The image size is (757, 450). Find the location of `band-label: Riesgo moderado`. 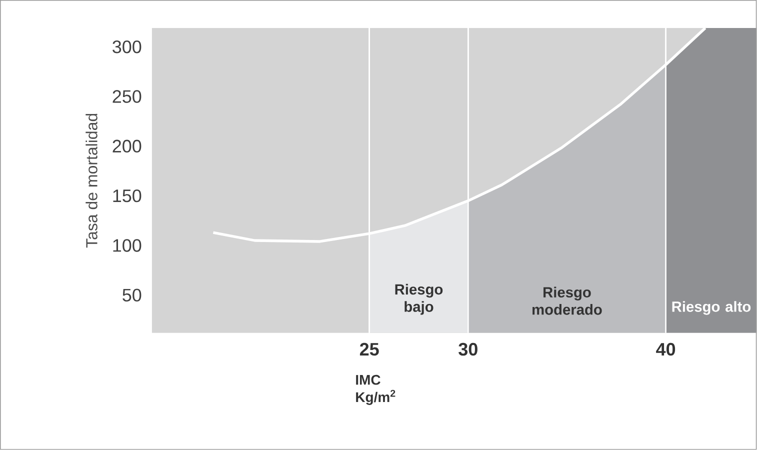

band-label: Riesgo moderado is located at coordinates (567, 300).